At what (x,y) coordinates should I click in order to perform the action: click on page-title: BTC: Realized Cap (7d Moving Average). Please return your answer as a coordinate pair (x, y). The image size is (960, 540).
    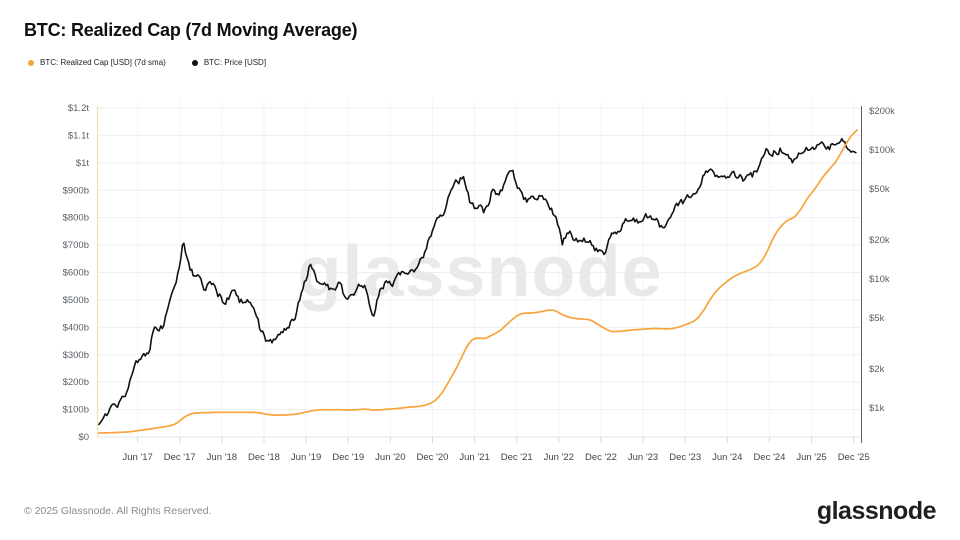
    Looking at the image, I should click on (191, 30).